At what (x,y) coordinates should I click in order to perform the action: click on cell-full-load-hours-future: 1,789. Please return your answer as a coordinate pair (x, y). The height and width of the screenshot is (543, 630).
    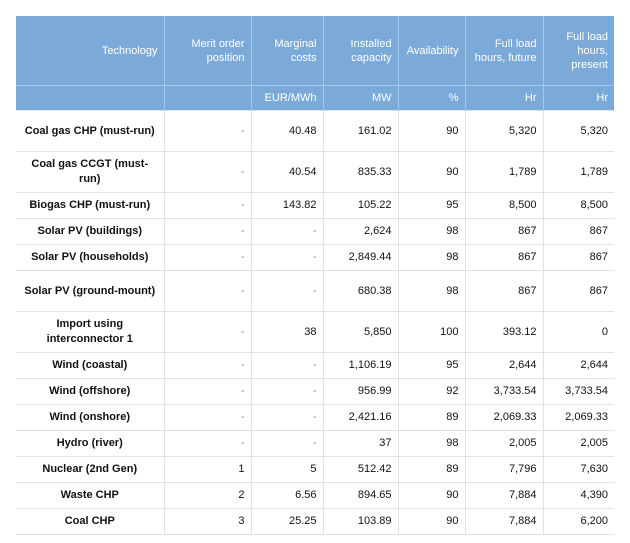
    Looking at the image, I should click on (503, 172).